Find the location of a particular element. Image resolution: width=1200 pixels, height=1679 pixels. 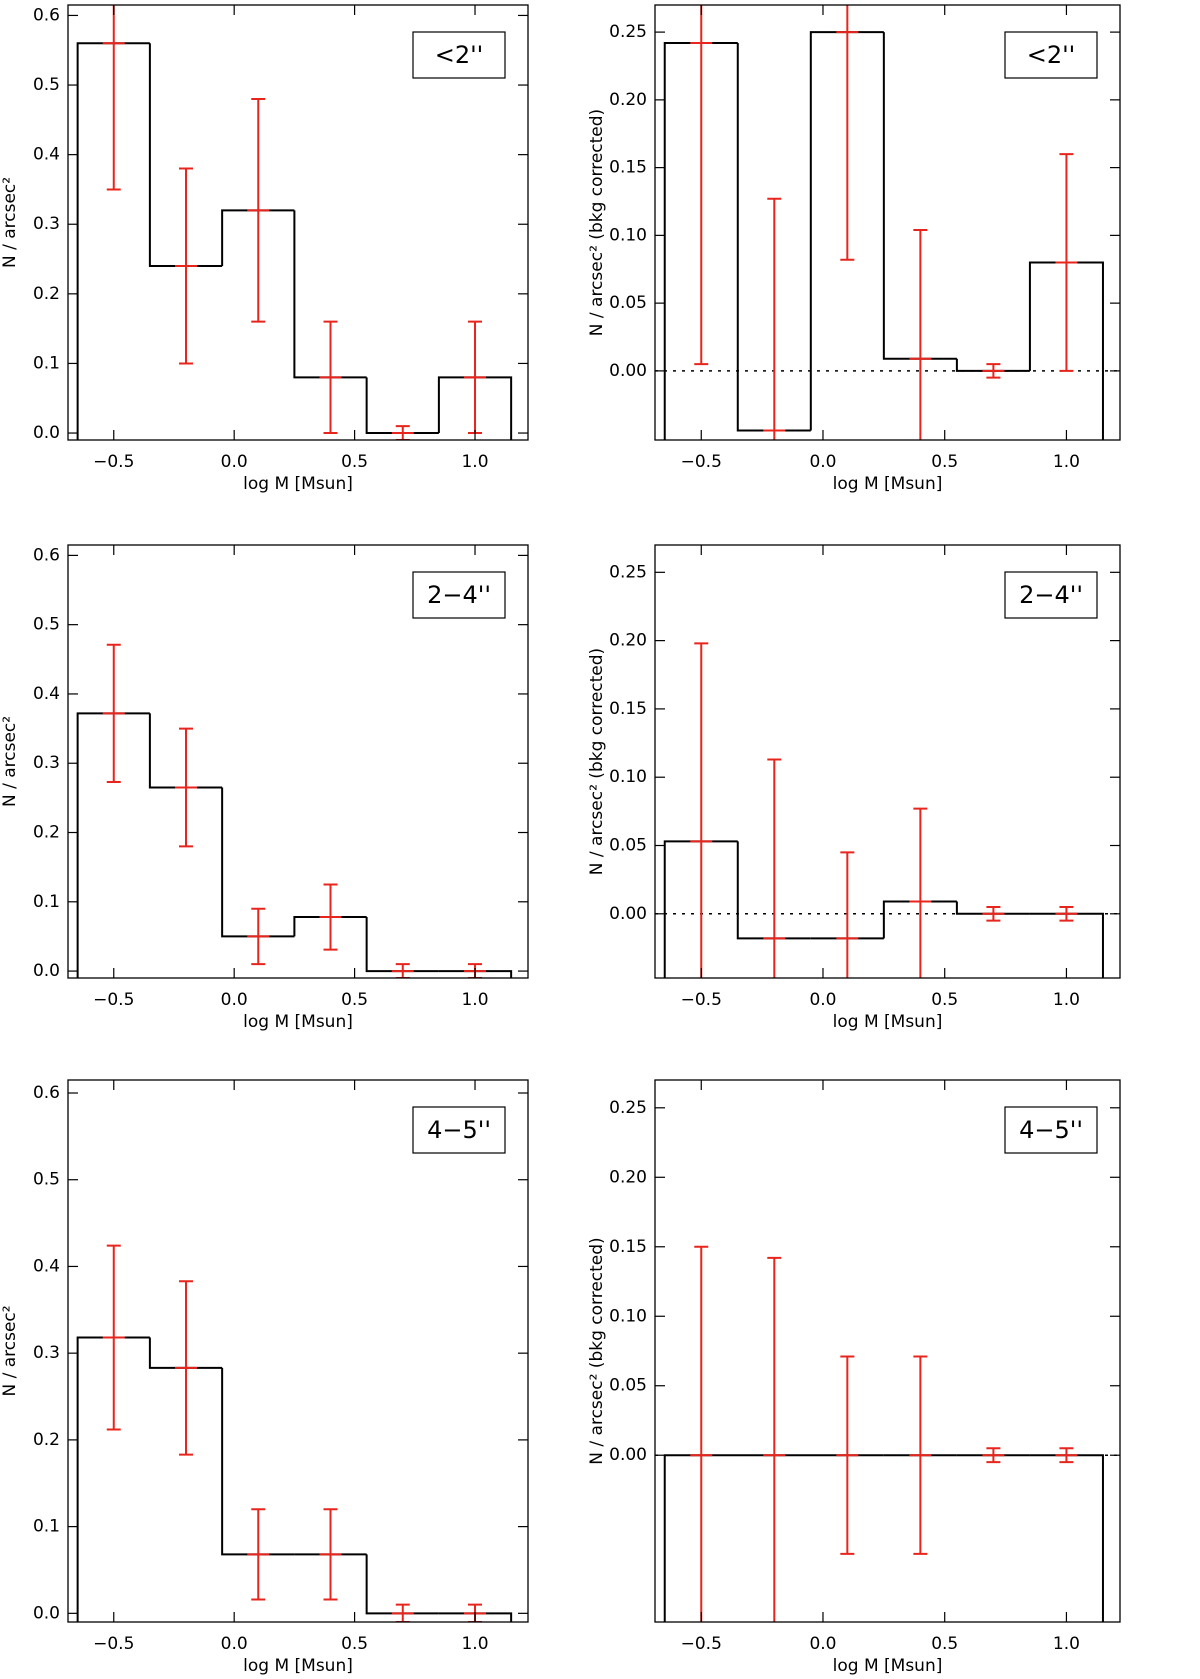

y-tick-label: 0.0 is located at coordinates (46, 971).